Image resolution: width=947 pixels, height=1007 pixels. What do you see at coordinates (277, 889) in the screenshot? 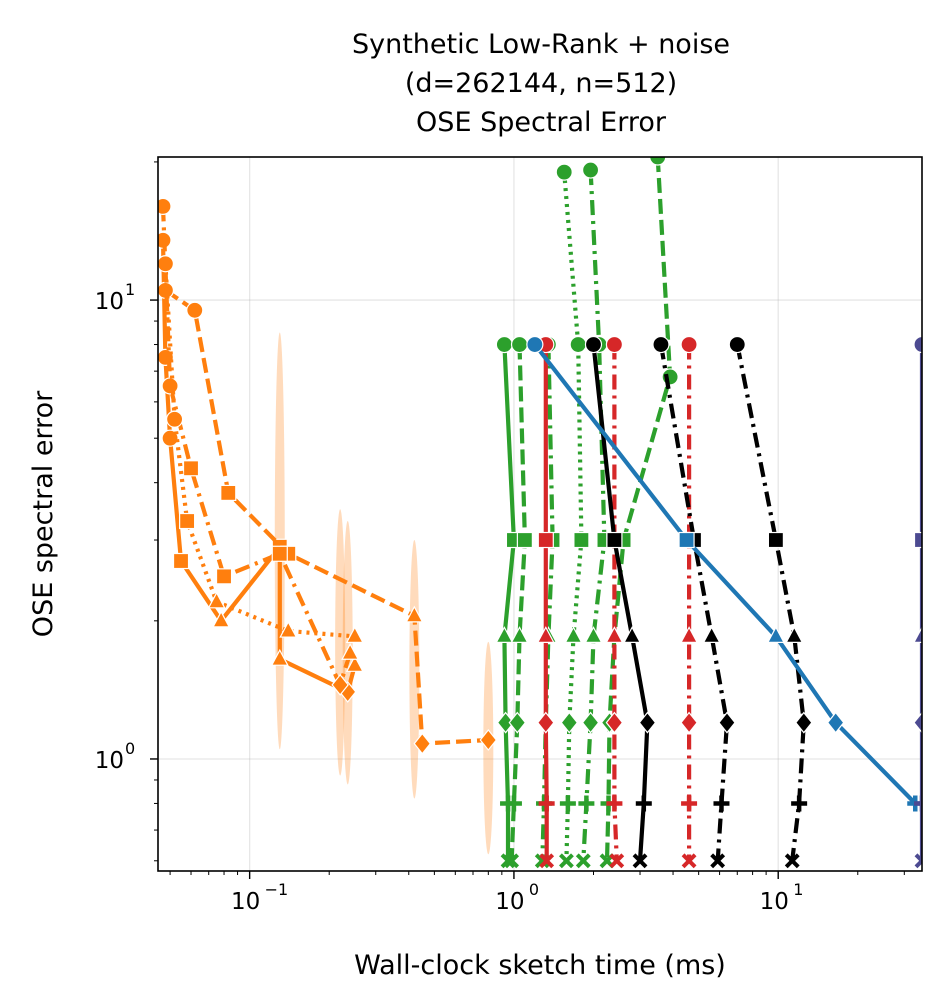
I see `x-tick-exponent: −1` at bounding box center [277, 889].